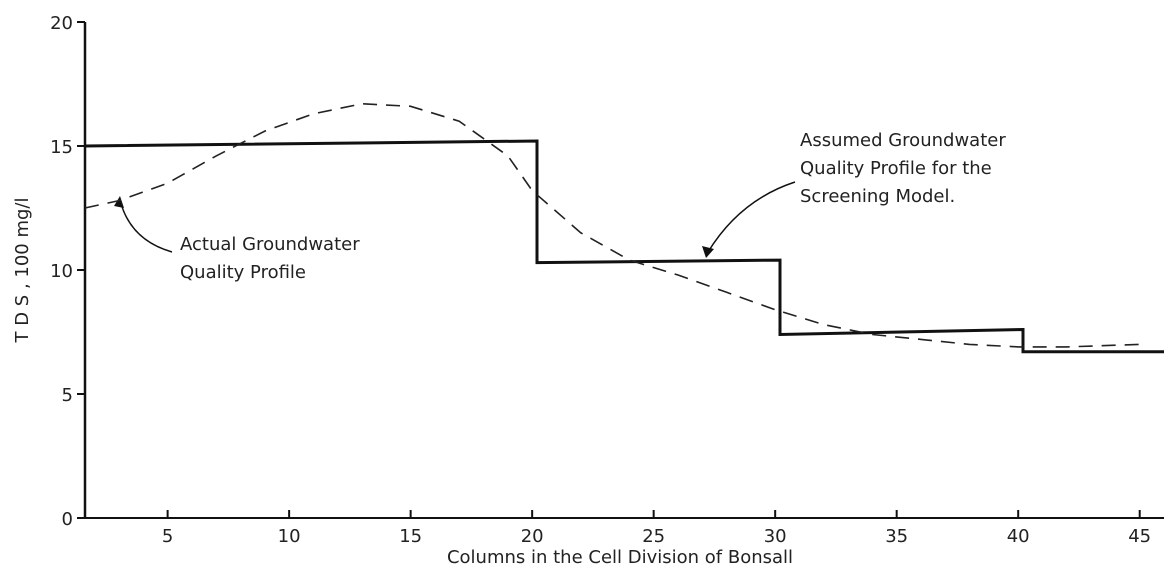 The image size is (1164, 576). What do you see at coordinates (653, 536) in the screenshot?
I see `x-tick-label: 25` at bounding box center [653, 536].